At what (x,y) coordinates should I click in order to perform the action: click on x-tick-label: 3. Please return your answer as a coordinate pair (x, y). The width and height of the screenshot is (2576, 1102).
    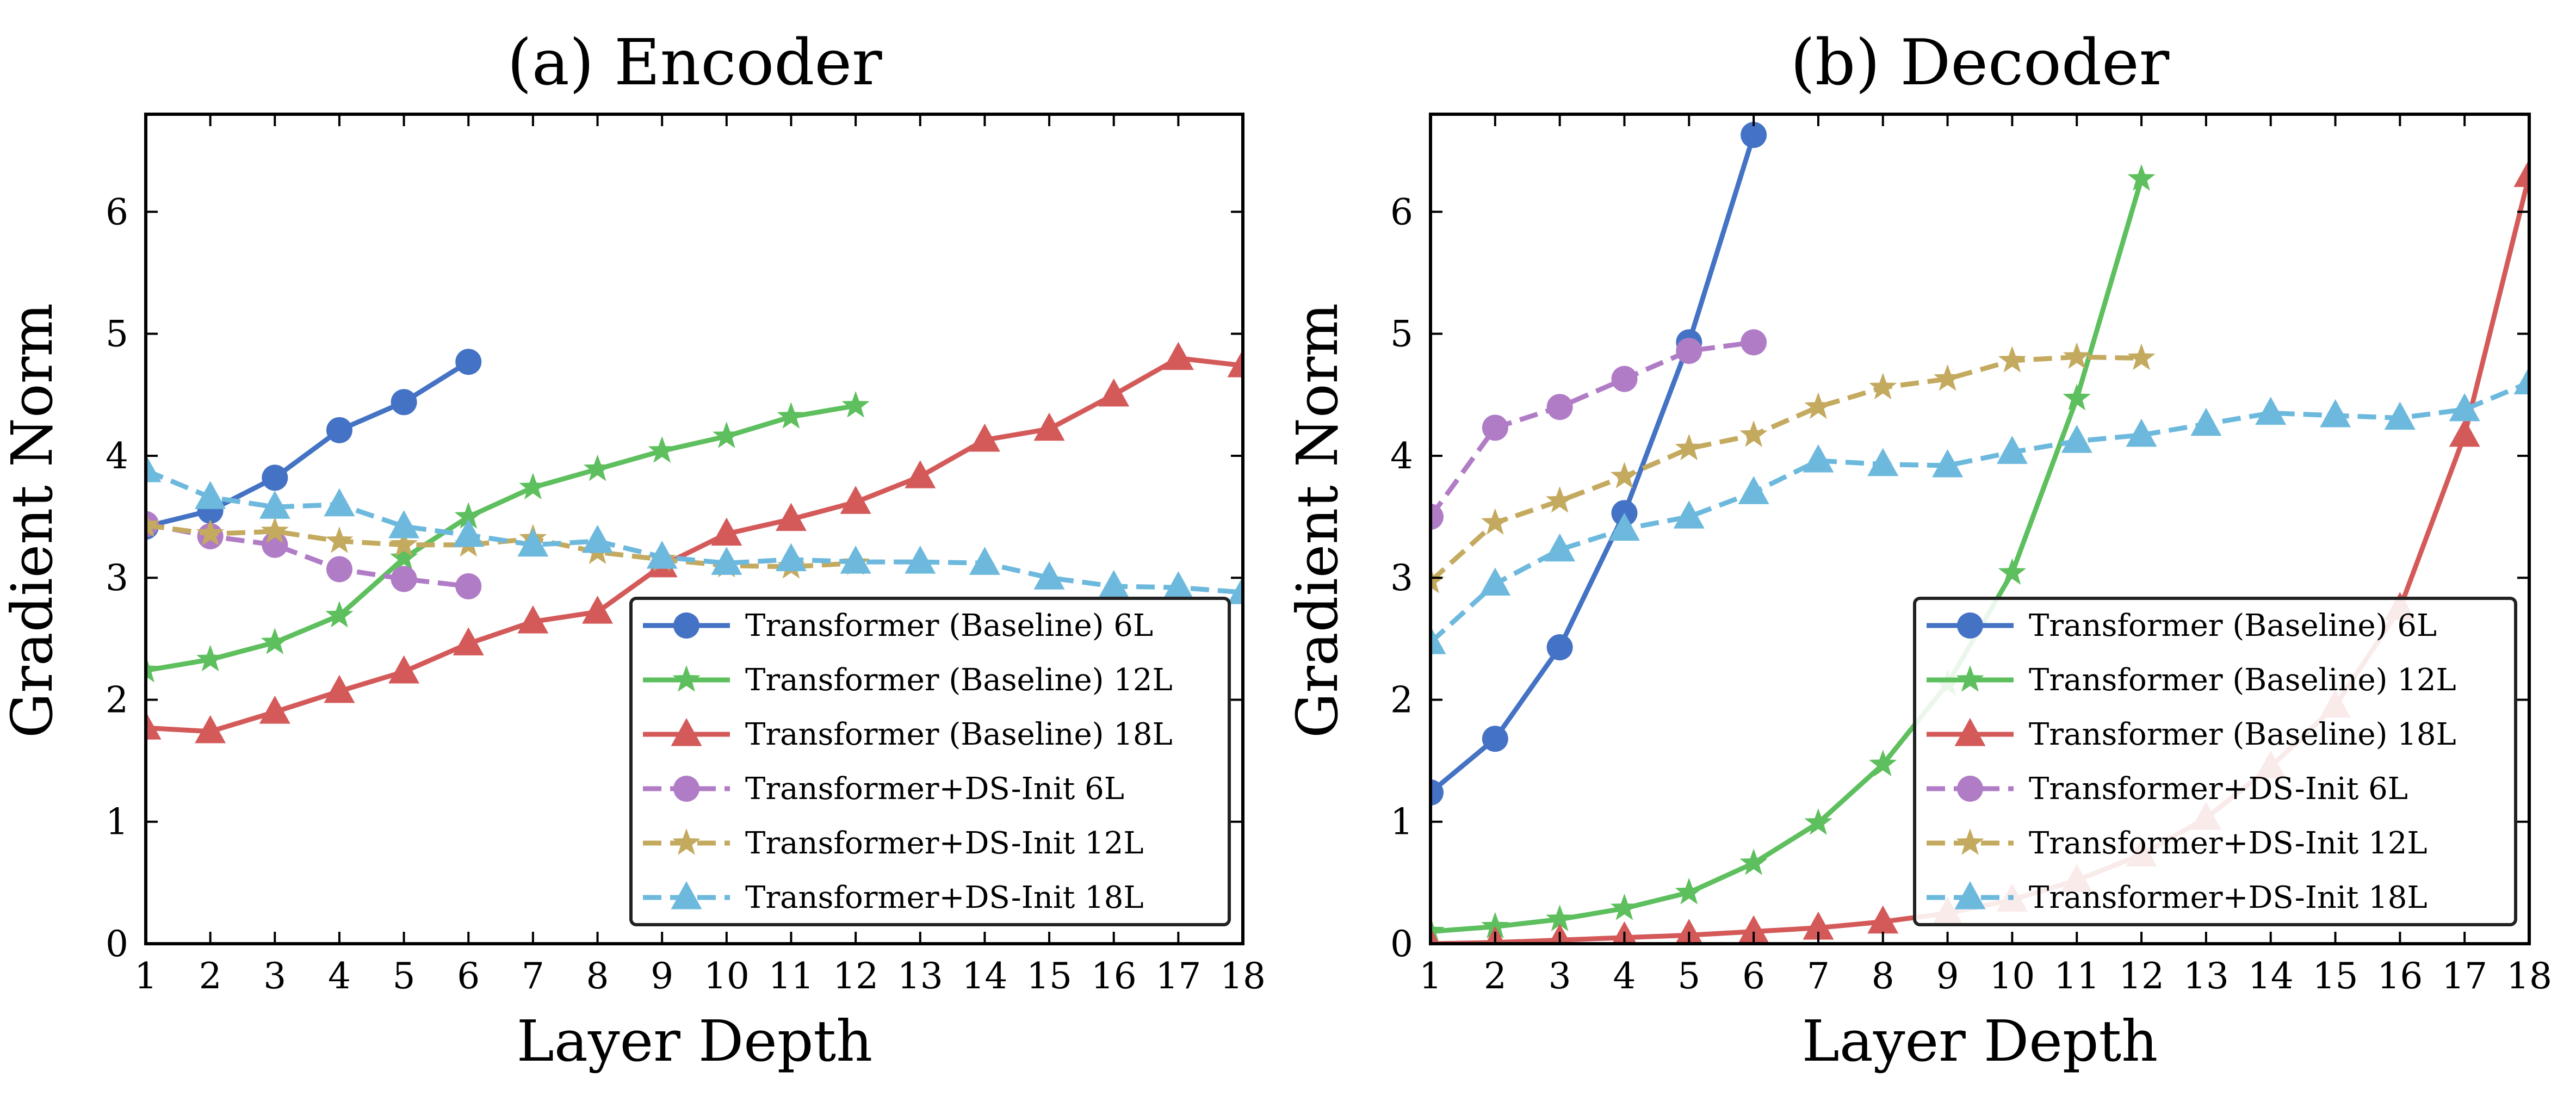
    Looking at the image, I should click on (1560, 976).